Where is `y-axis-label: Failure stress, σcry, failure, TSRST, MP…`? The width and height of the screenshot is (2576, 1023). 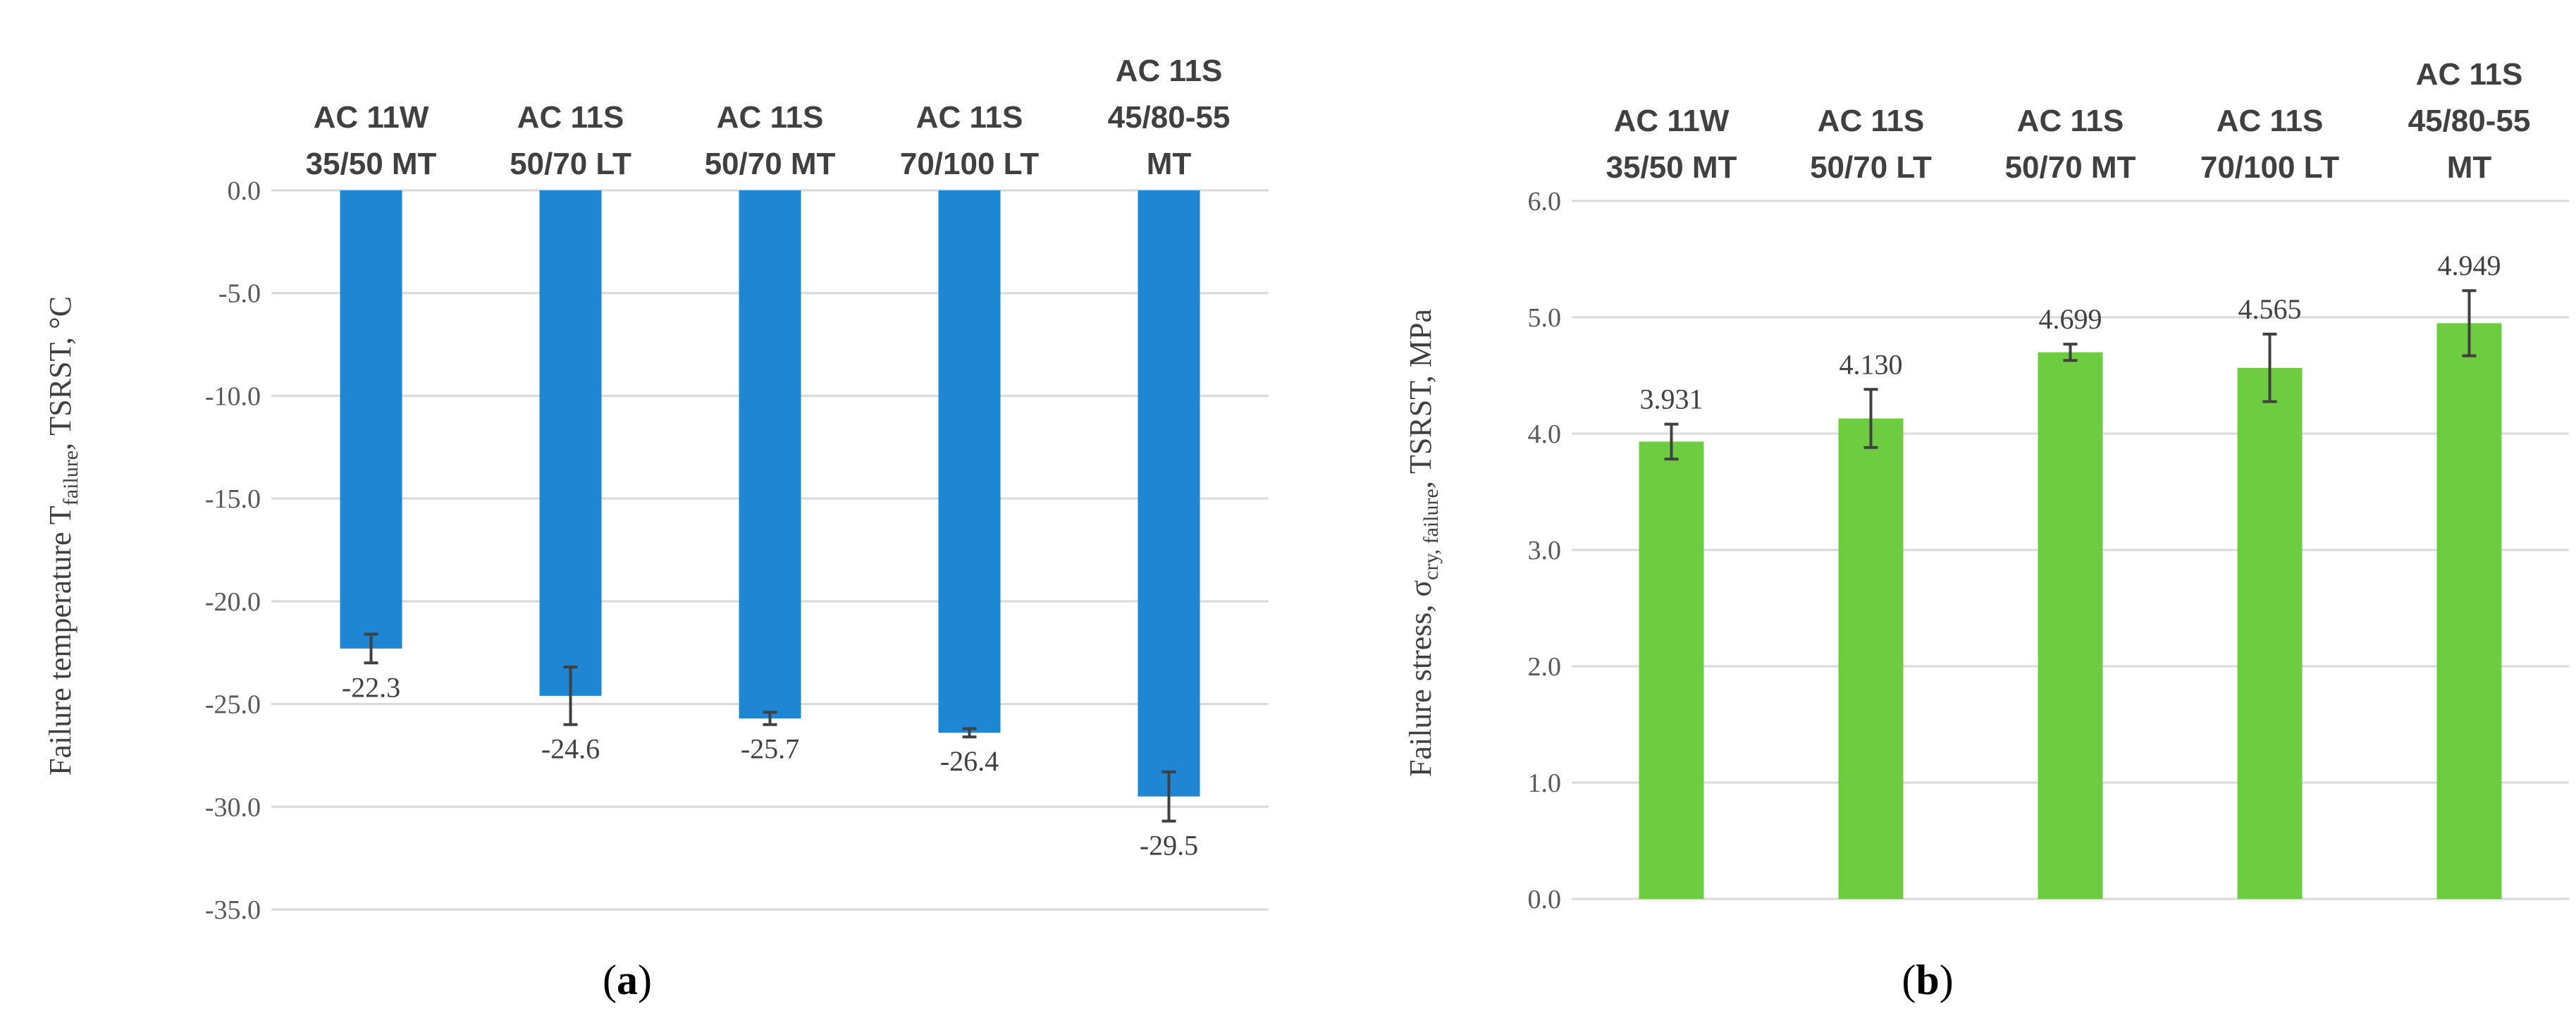
y-axis-label: Failure stress, σcry, failure, TSRST, MP… is located at coordinates (1423, 543).